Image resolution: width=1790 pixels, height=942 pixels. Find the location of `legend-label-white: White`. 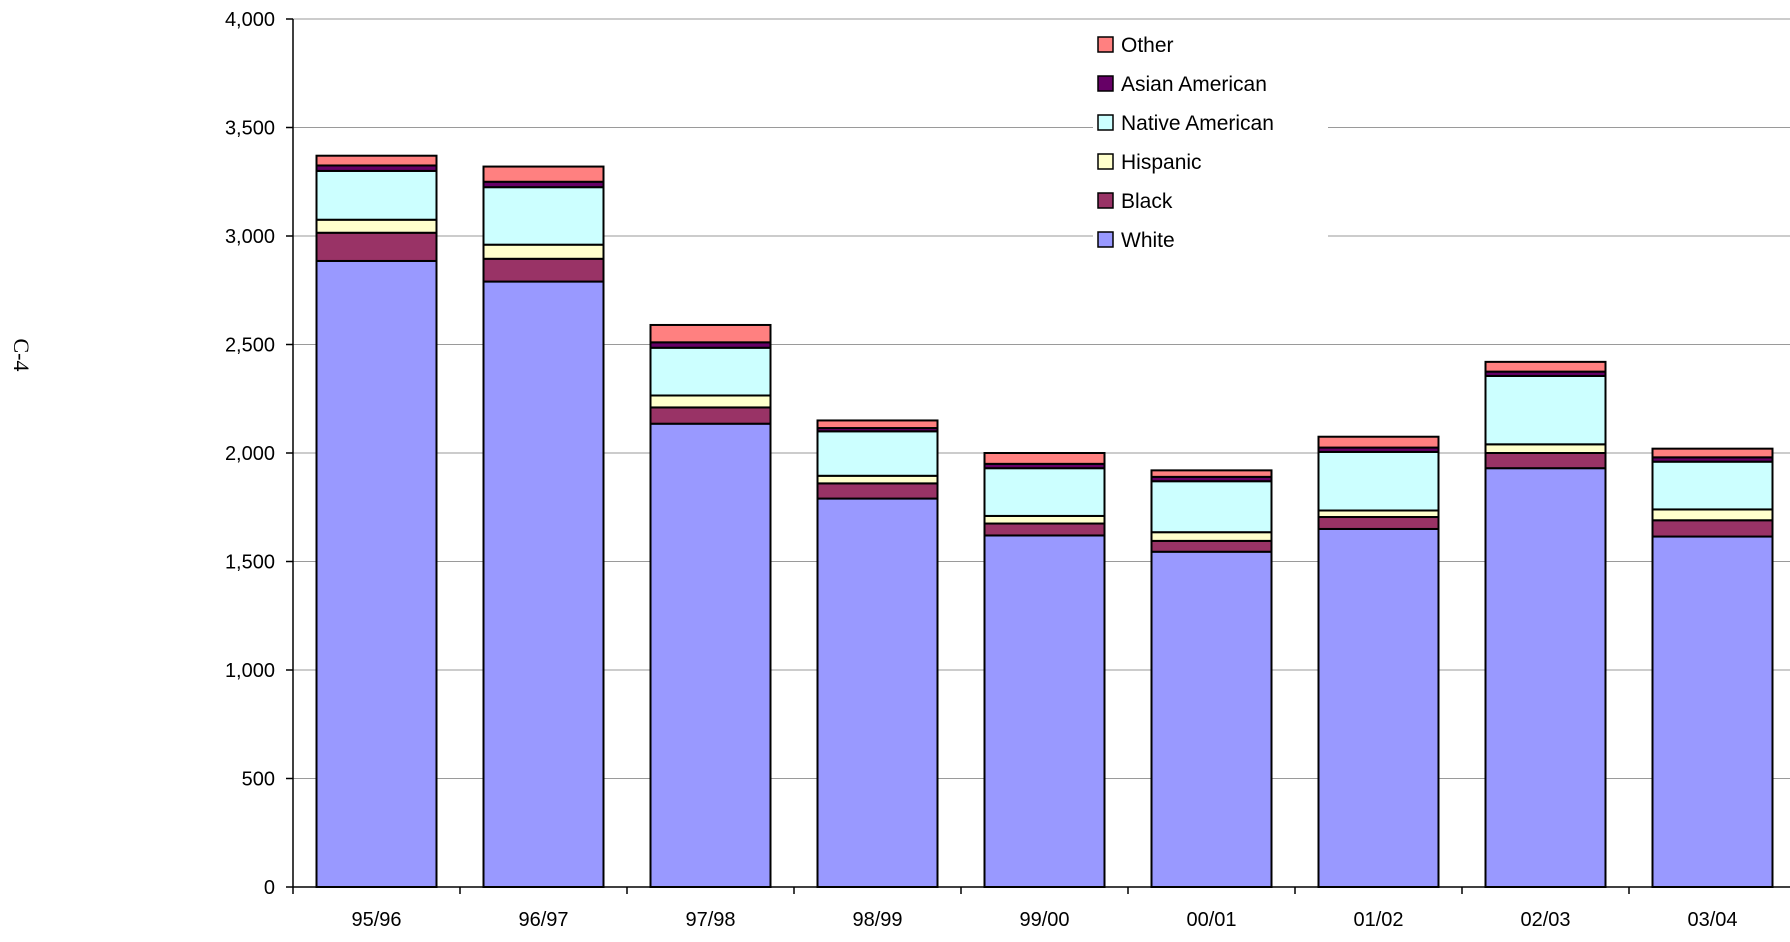

legend-label-white: White is located at coordinates (1148, 240).